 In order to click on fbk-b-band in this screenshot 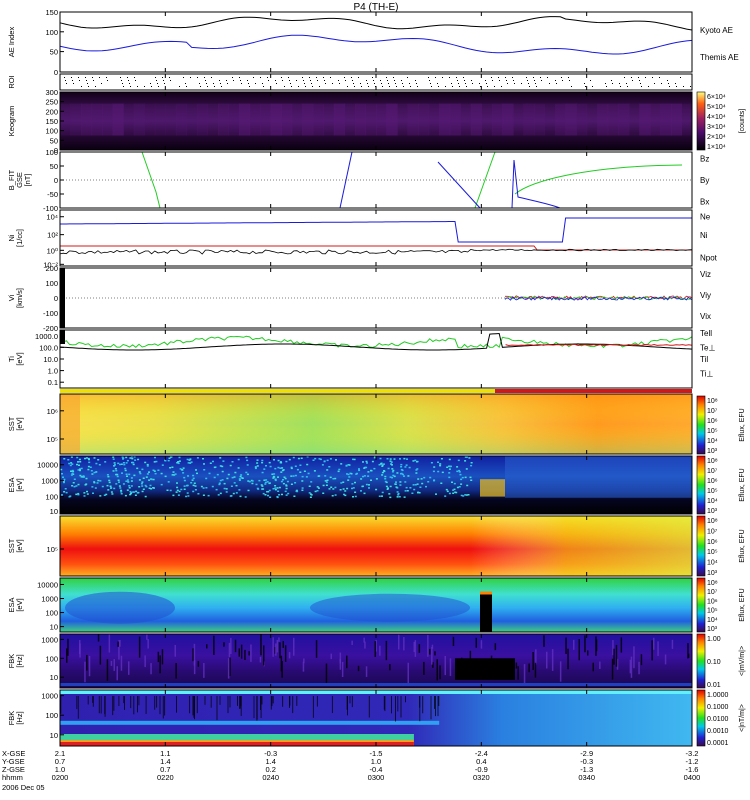, I will do `click(237, 737)`.